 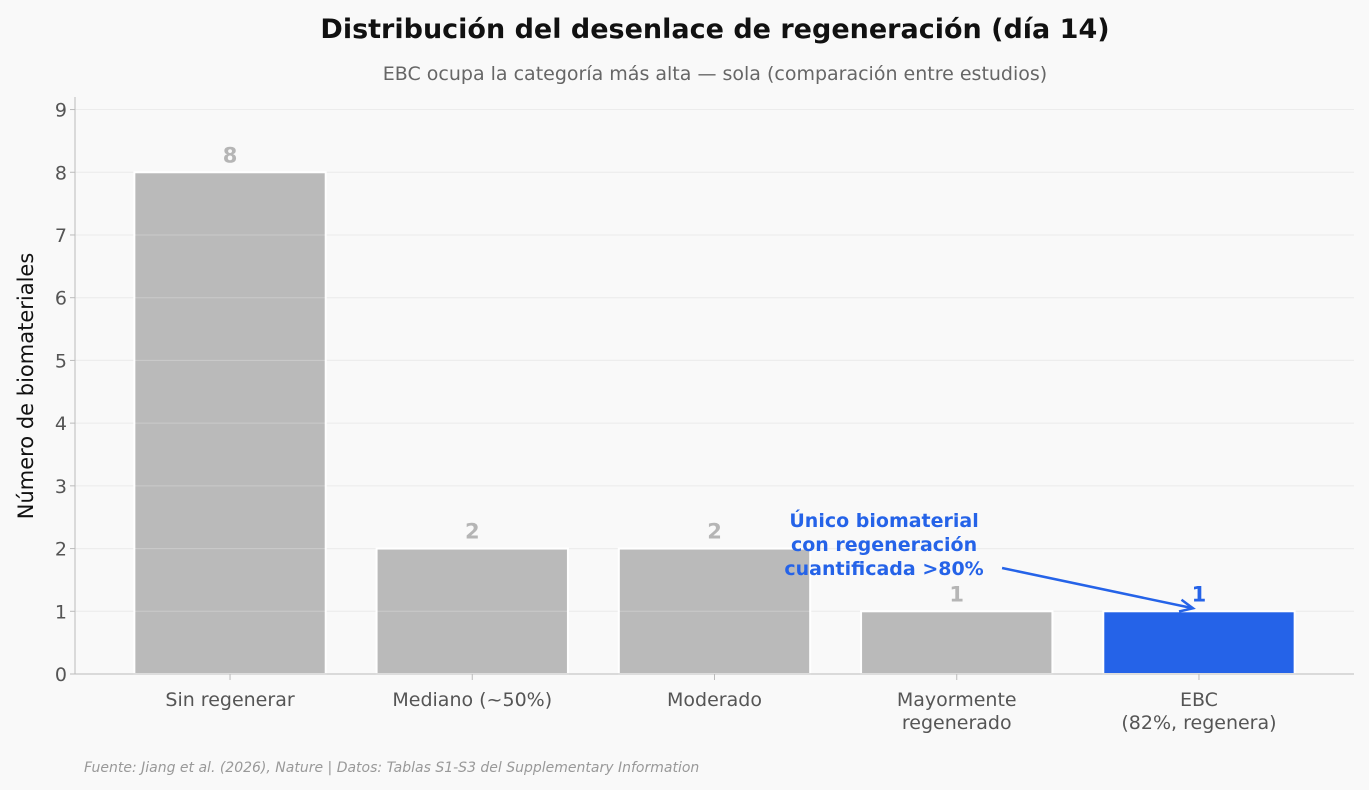 What do you see at coordinates (714, 700) in the screenshot?
I see `x-tick-label: Moderado` at bounding box center [714, 700].